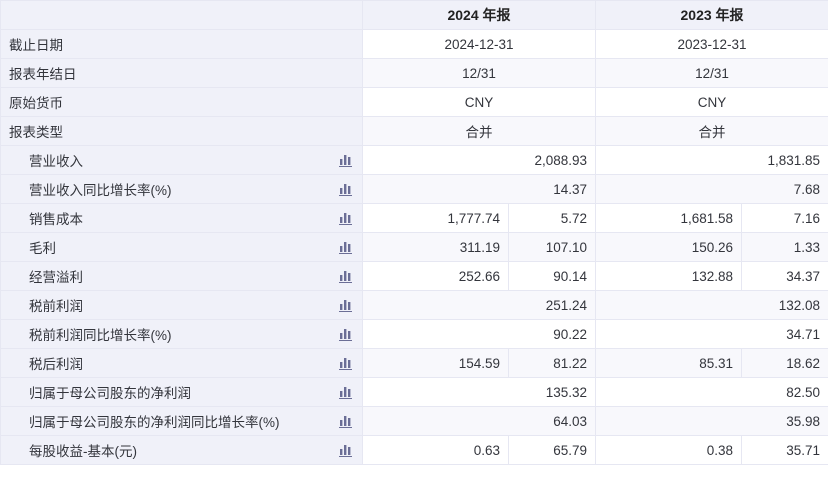 The height and width of the screenshot is (479, 828). I want to click on value-2024: 154.59, so click(435, 363).